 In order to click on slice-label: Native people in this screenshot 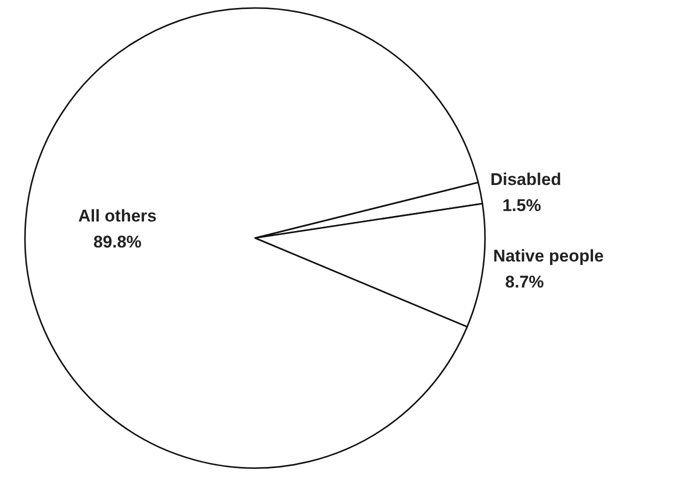, I will do `click(548, 256)`.